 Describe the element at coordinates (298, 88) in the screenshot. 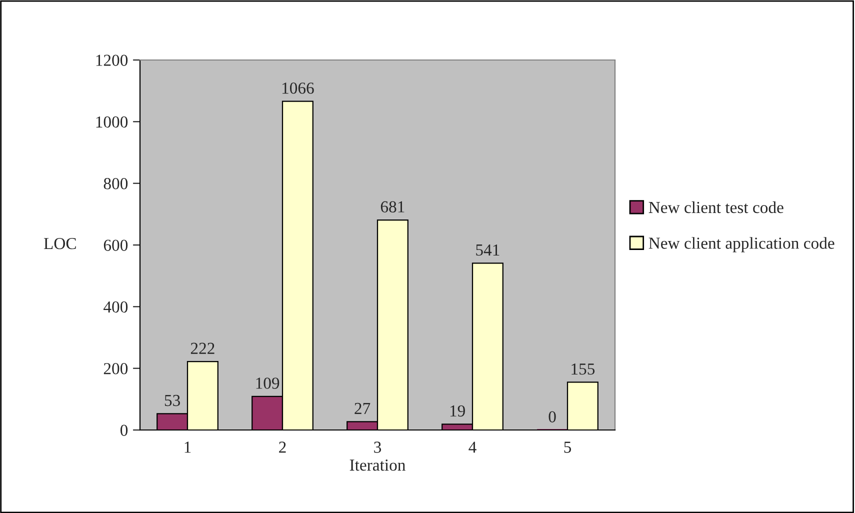

I see `data-label: 1066` at that location.